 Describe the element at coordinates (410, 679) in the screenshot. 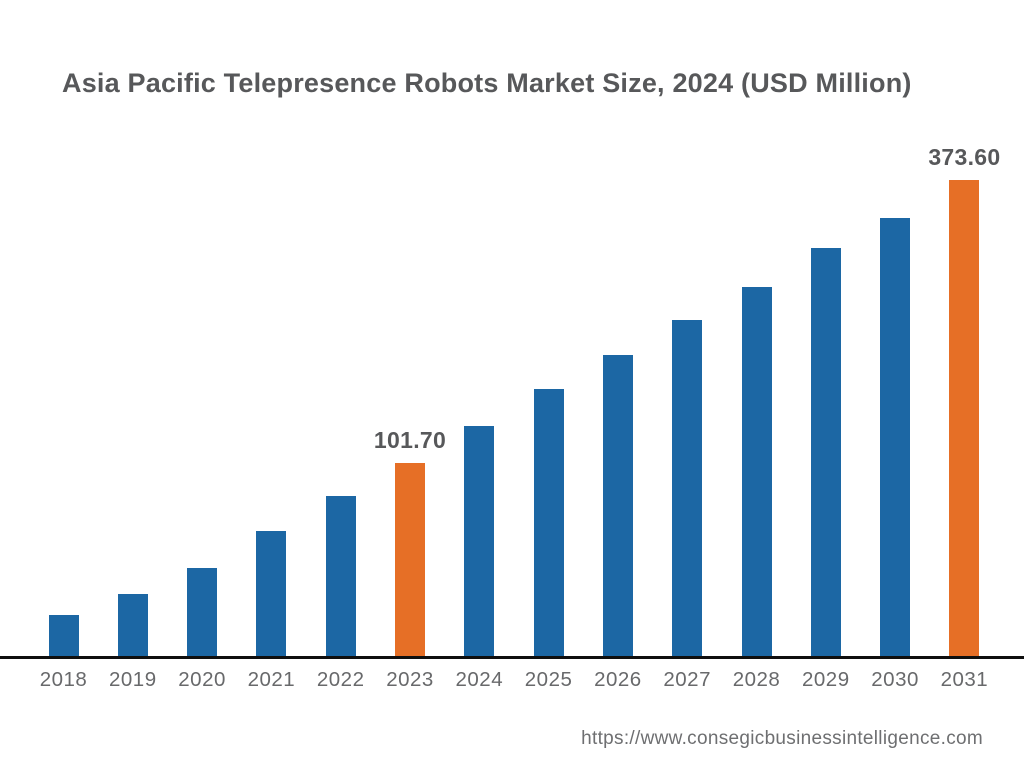

I see `x-tick-2023: 2023` at that location.